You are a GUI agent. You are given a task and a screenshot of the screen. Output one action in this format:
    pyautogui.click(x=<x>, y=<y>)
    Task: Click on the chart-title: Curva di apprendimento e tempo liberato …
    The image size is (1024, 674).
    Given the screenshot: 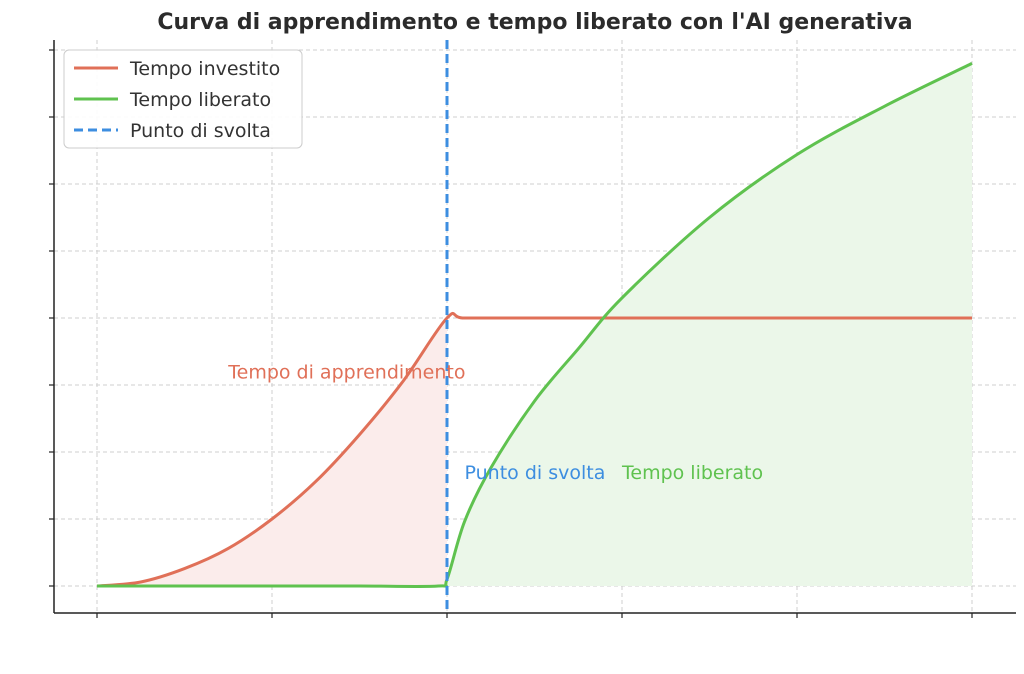 What is the action you would take?
    pyautogui.click(x=534, y=22)
    